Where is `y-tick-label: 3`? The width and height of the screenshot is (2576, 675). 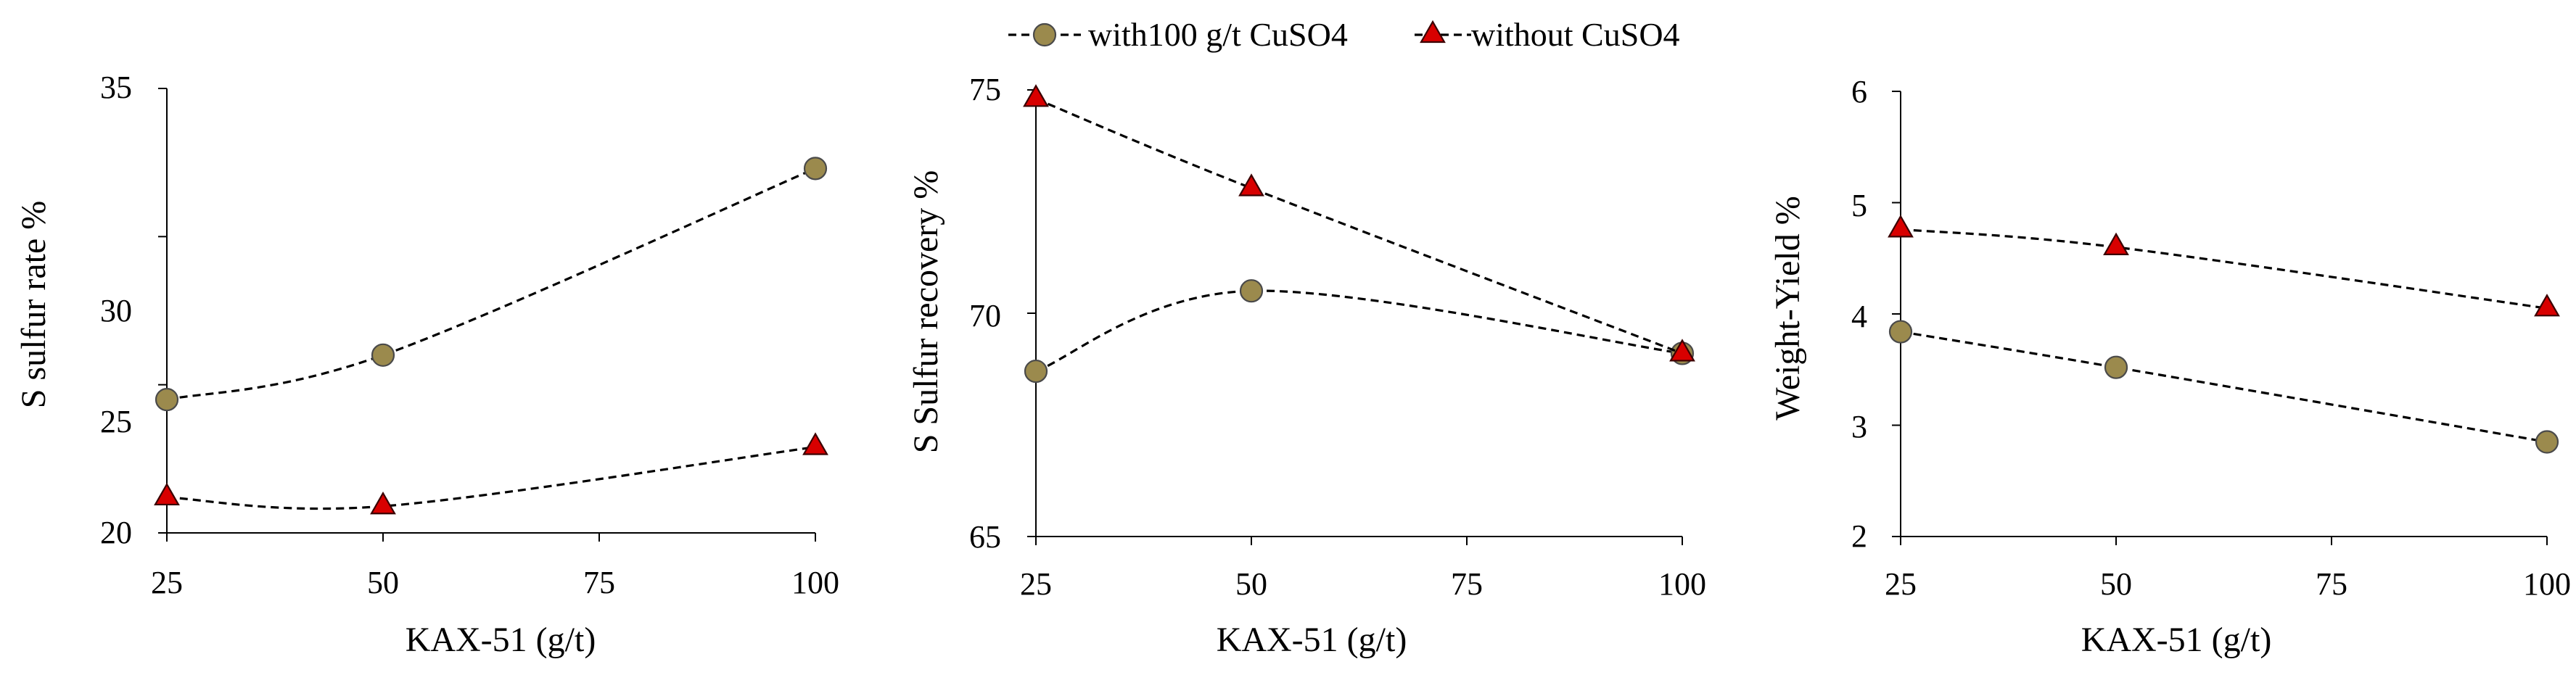 y-tick-label: 3 is located at coordinates (1859, 426).